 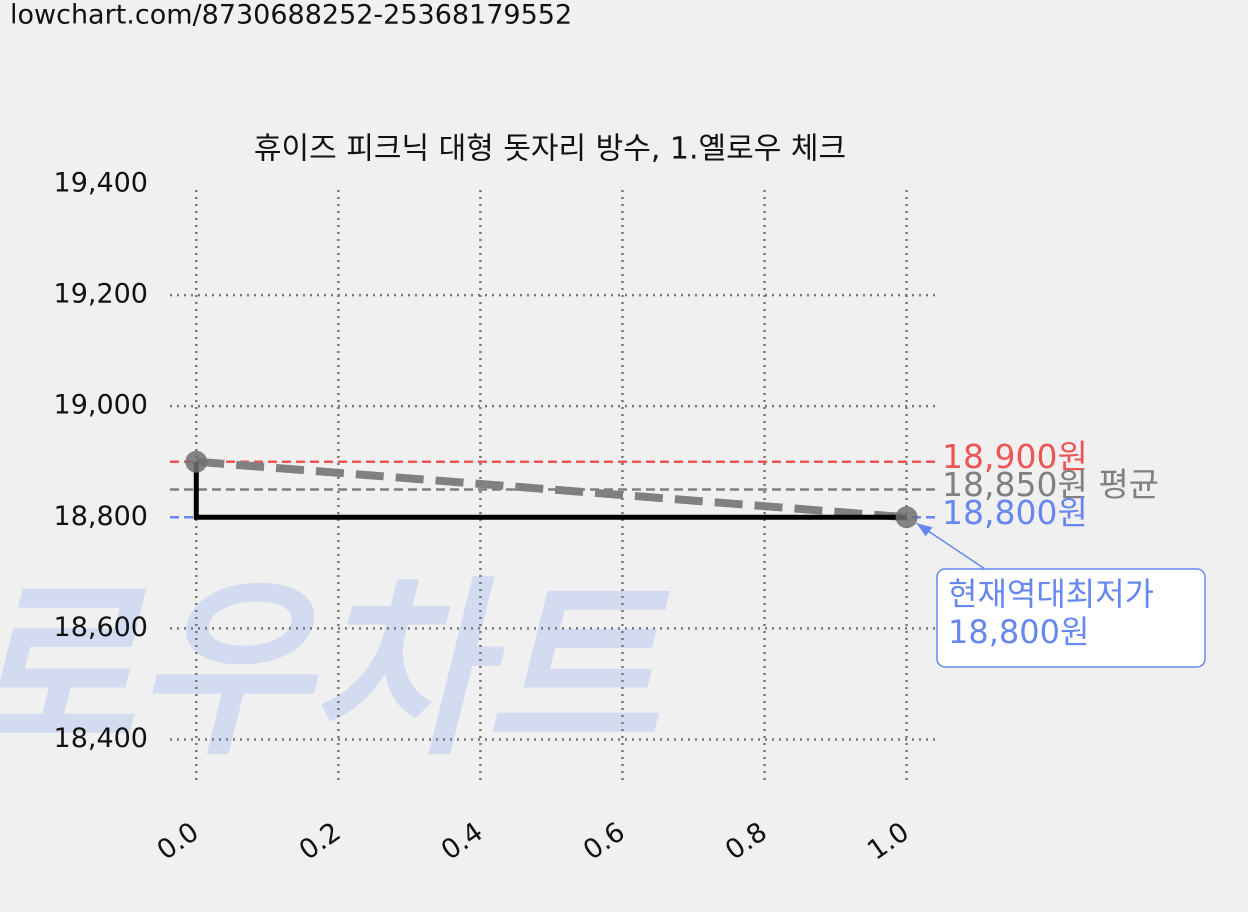 I want to click on watermark: 로우차트, so click(x=335, y=670).